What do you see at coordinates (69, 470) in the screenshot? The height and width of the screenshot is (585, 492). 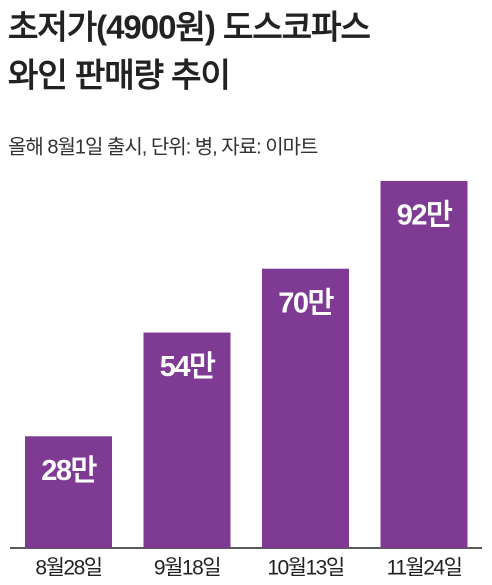 I see `value-label: 28만` at bounding box center [69, 470].